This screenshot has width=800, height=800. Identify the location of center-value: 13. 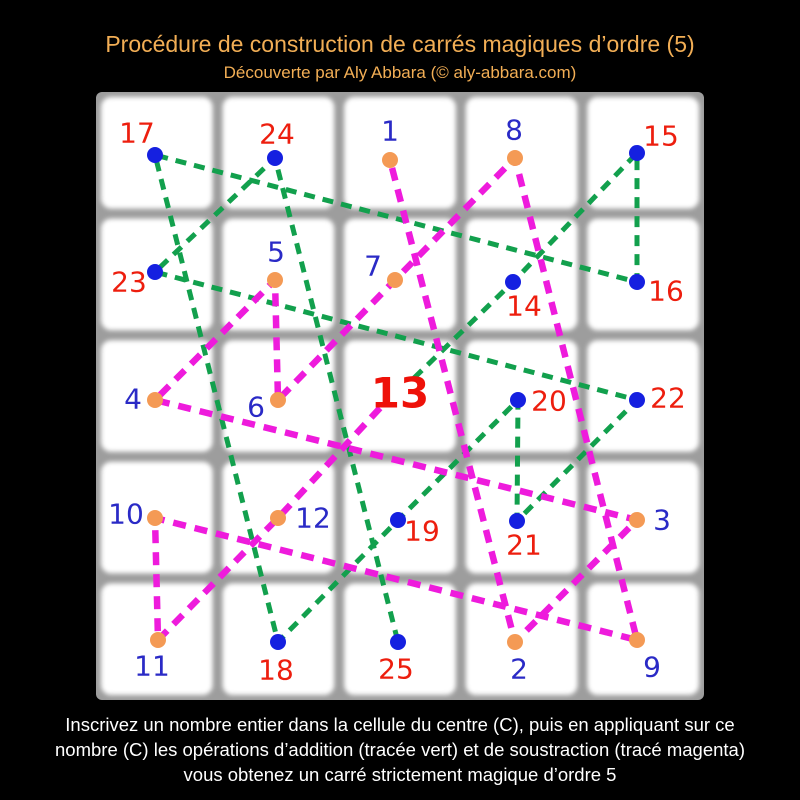
(400, 393).